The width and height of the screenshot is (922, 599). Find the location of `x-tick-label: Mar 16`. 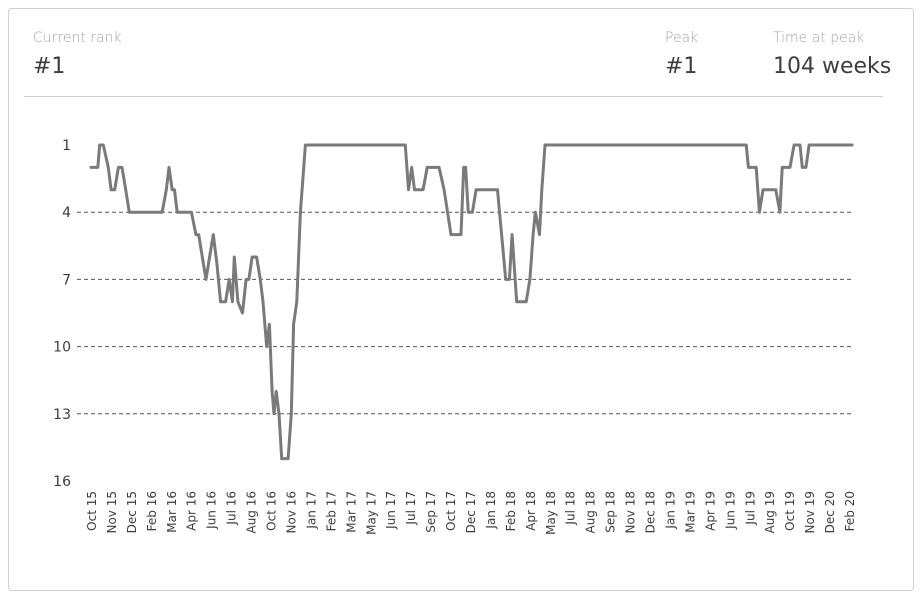

x-tick-label: Mar 16 is located at coordinates (172, 512).